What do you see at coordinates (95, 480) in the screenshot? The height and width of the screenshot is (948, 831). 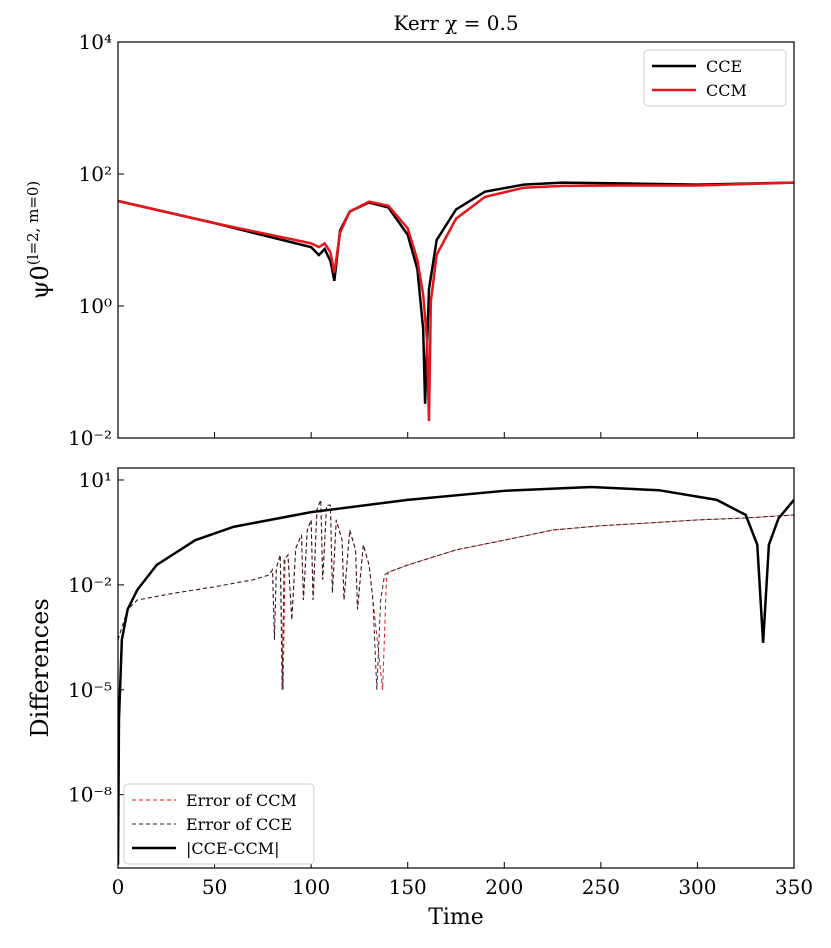 I see `y-tick-label: 10¹` at bounding box center [95, 480].